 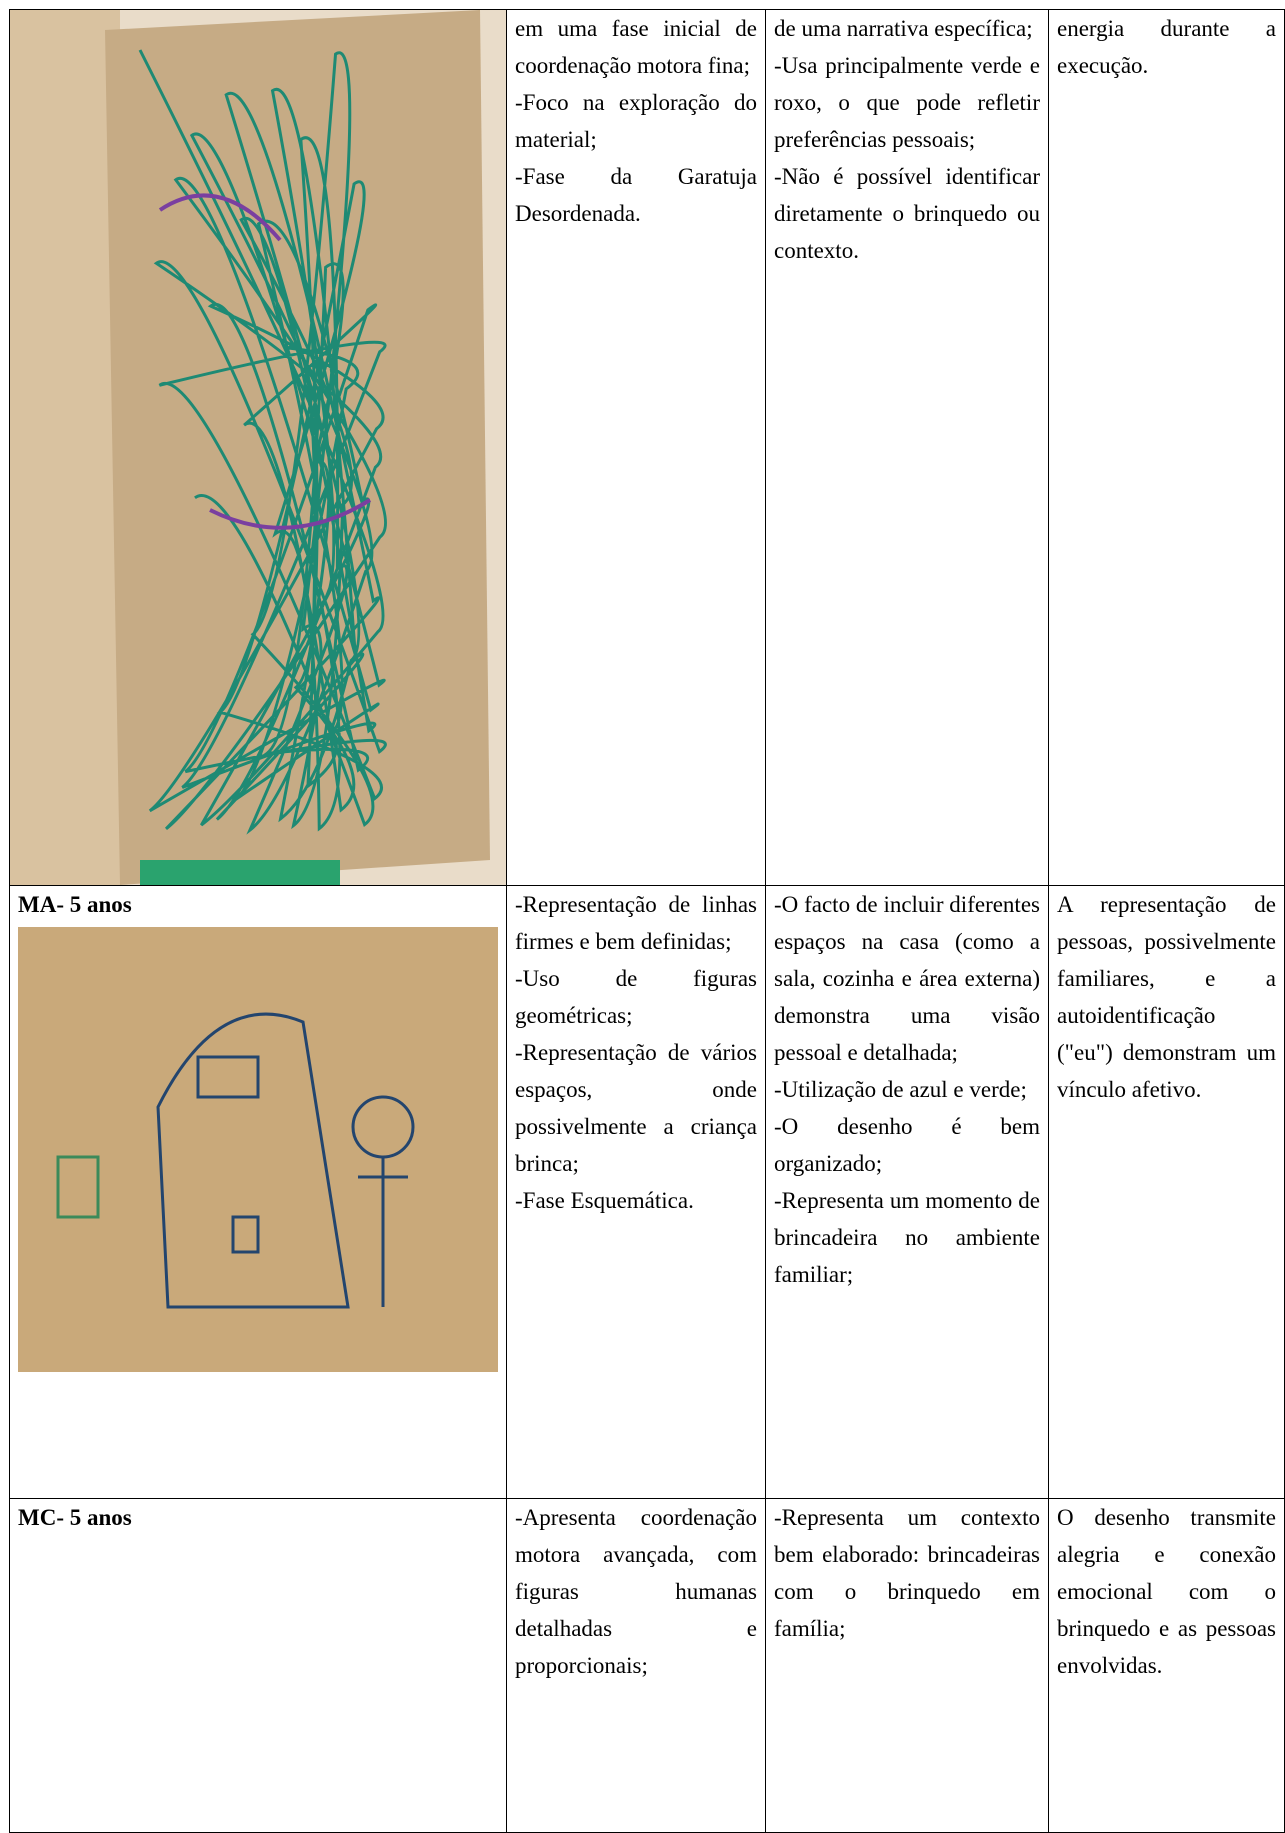 What do you see at coordinates (1166, 447) in the screenshot?
I see `text-cell: energia durante a execução.` at bounding box center [1166, 447].